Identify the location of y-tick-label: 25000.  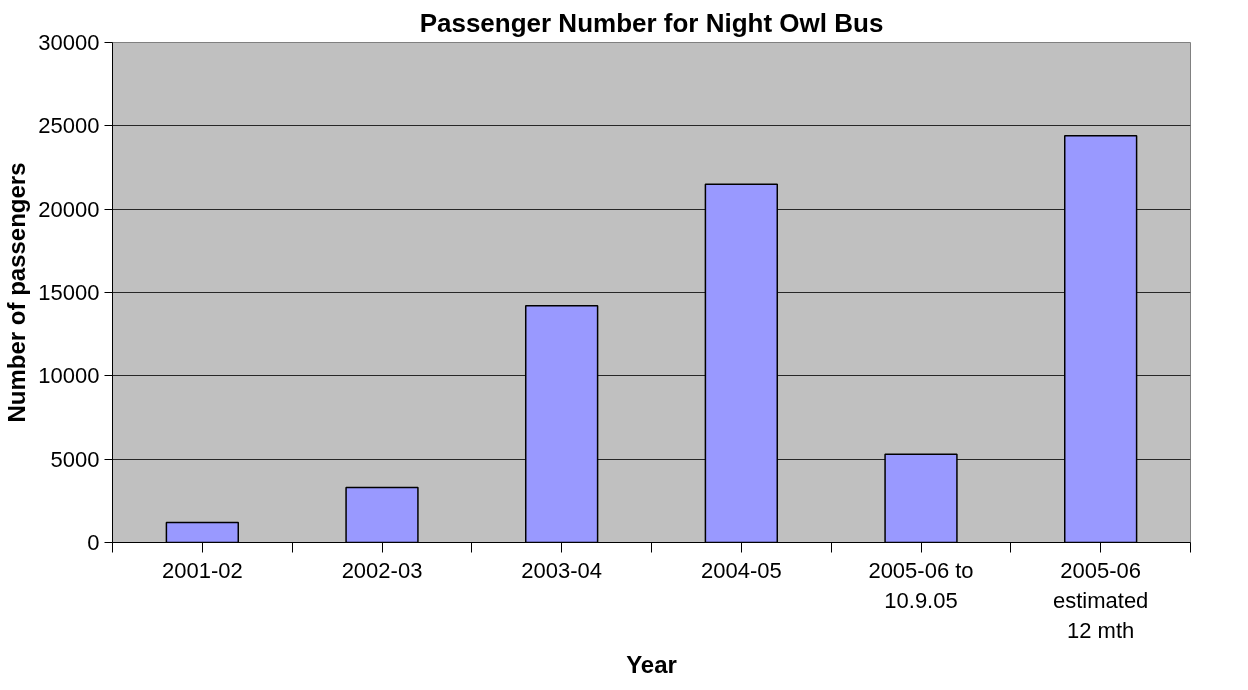
(69, 126).